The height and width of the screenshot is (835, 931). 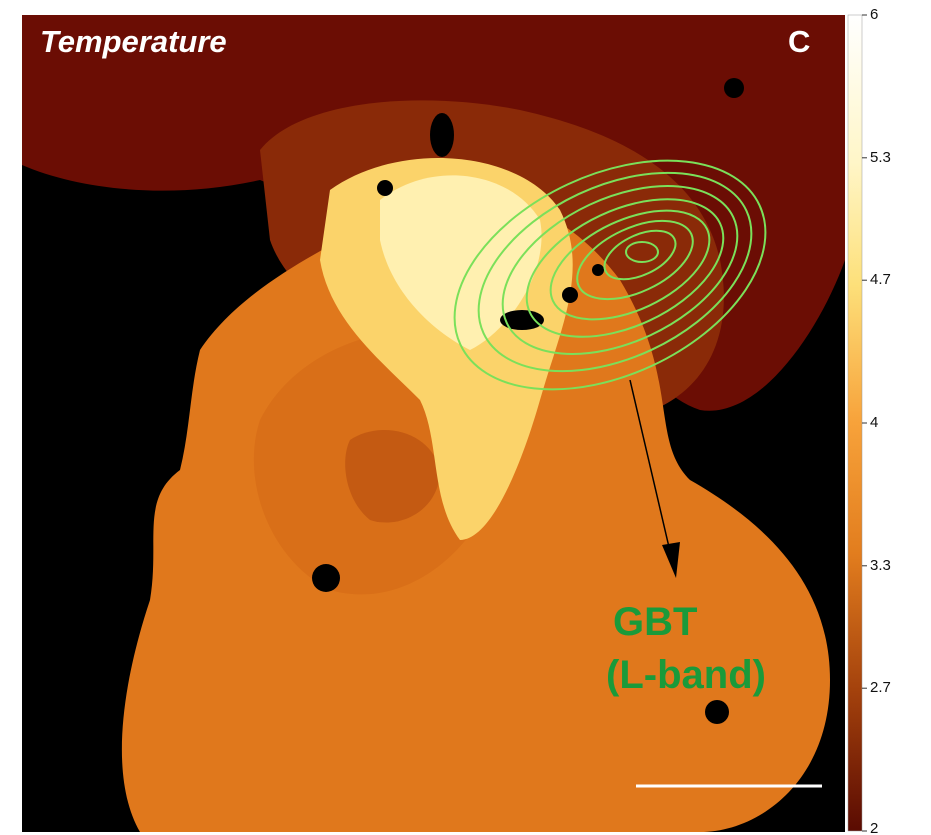 What do you see at coordinates (686, 675) in the screenshot?
I see `annotation-line: (L-band)` at bounding box center [686, 675].